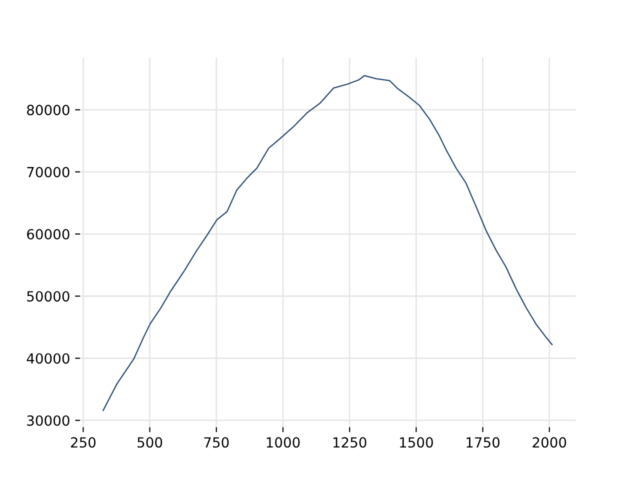 The width and height of the screenshot is (640, 480). Describe the element at coordinates (216, 442) in the screenshot. I see `x-tick-label: 750` at that location.